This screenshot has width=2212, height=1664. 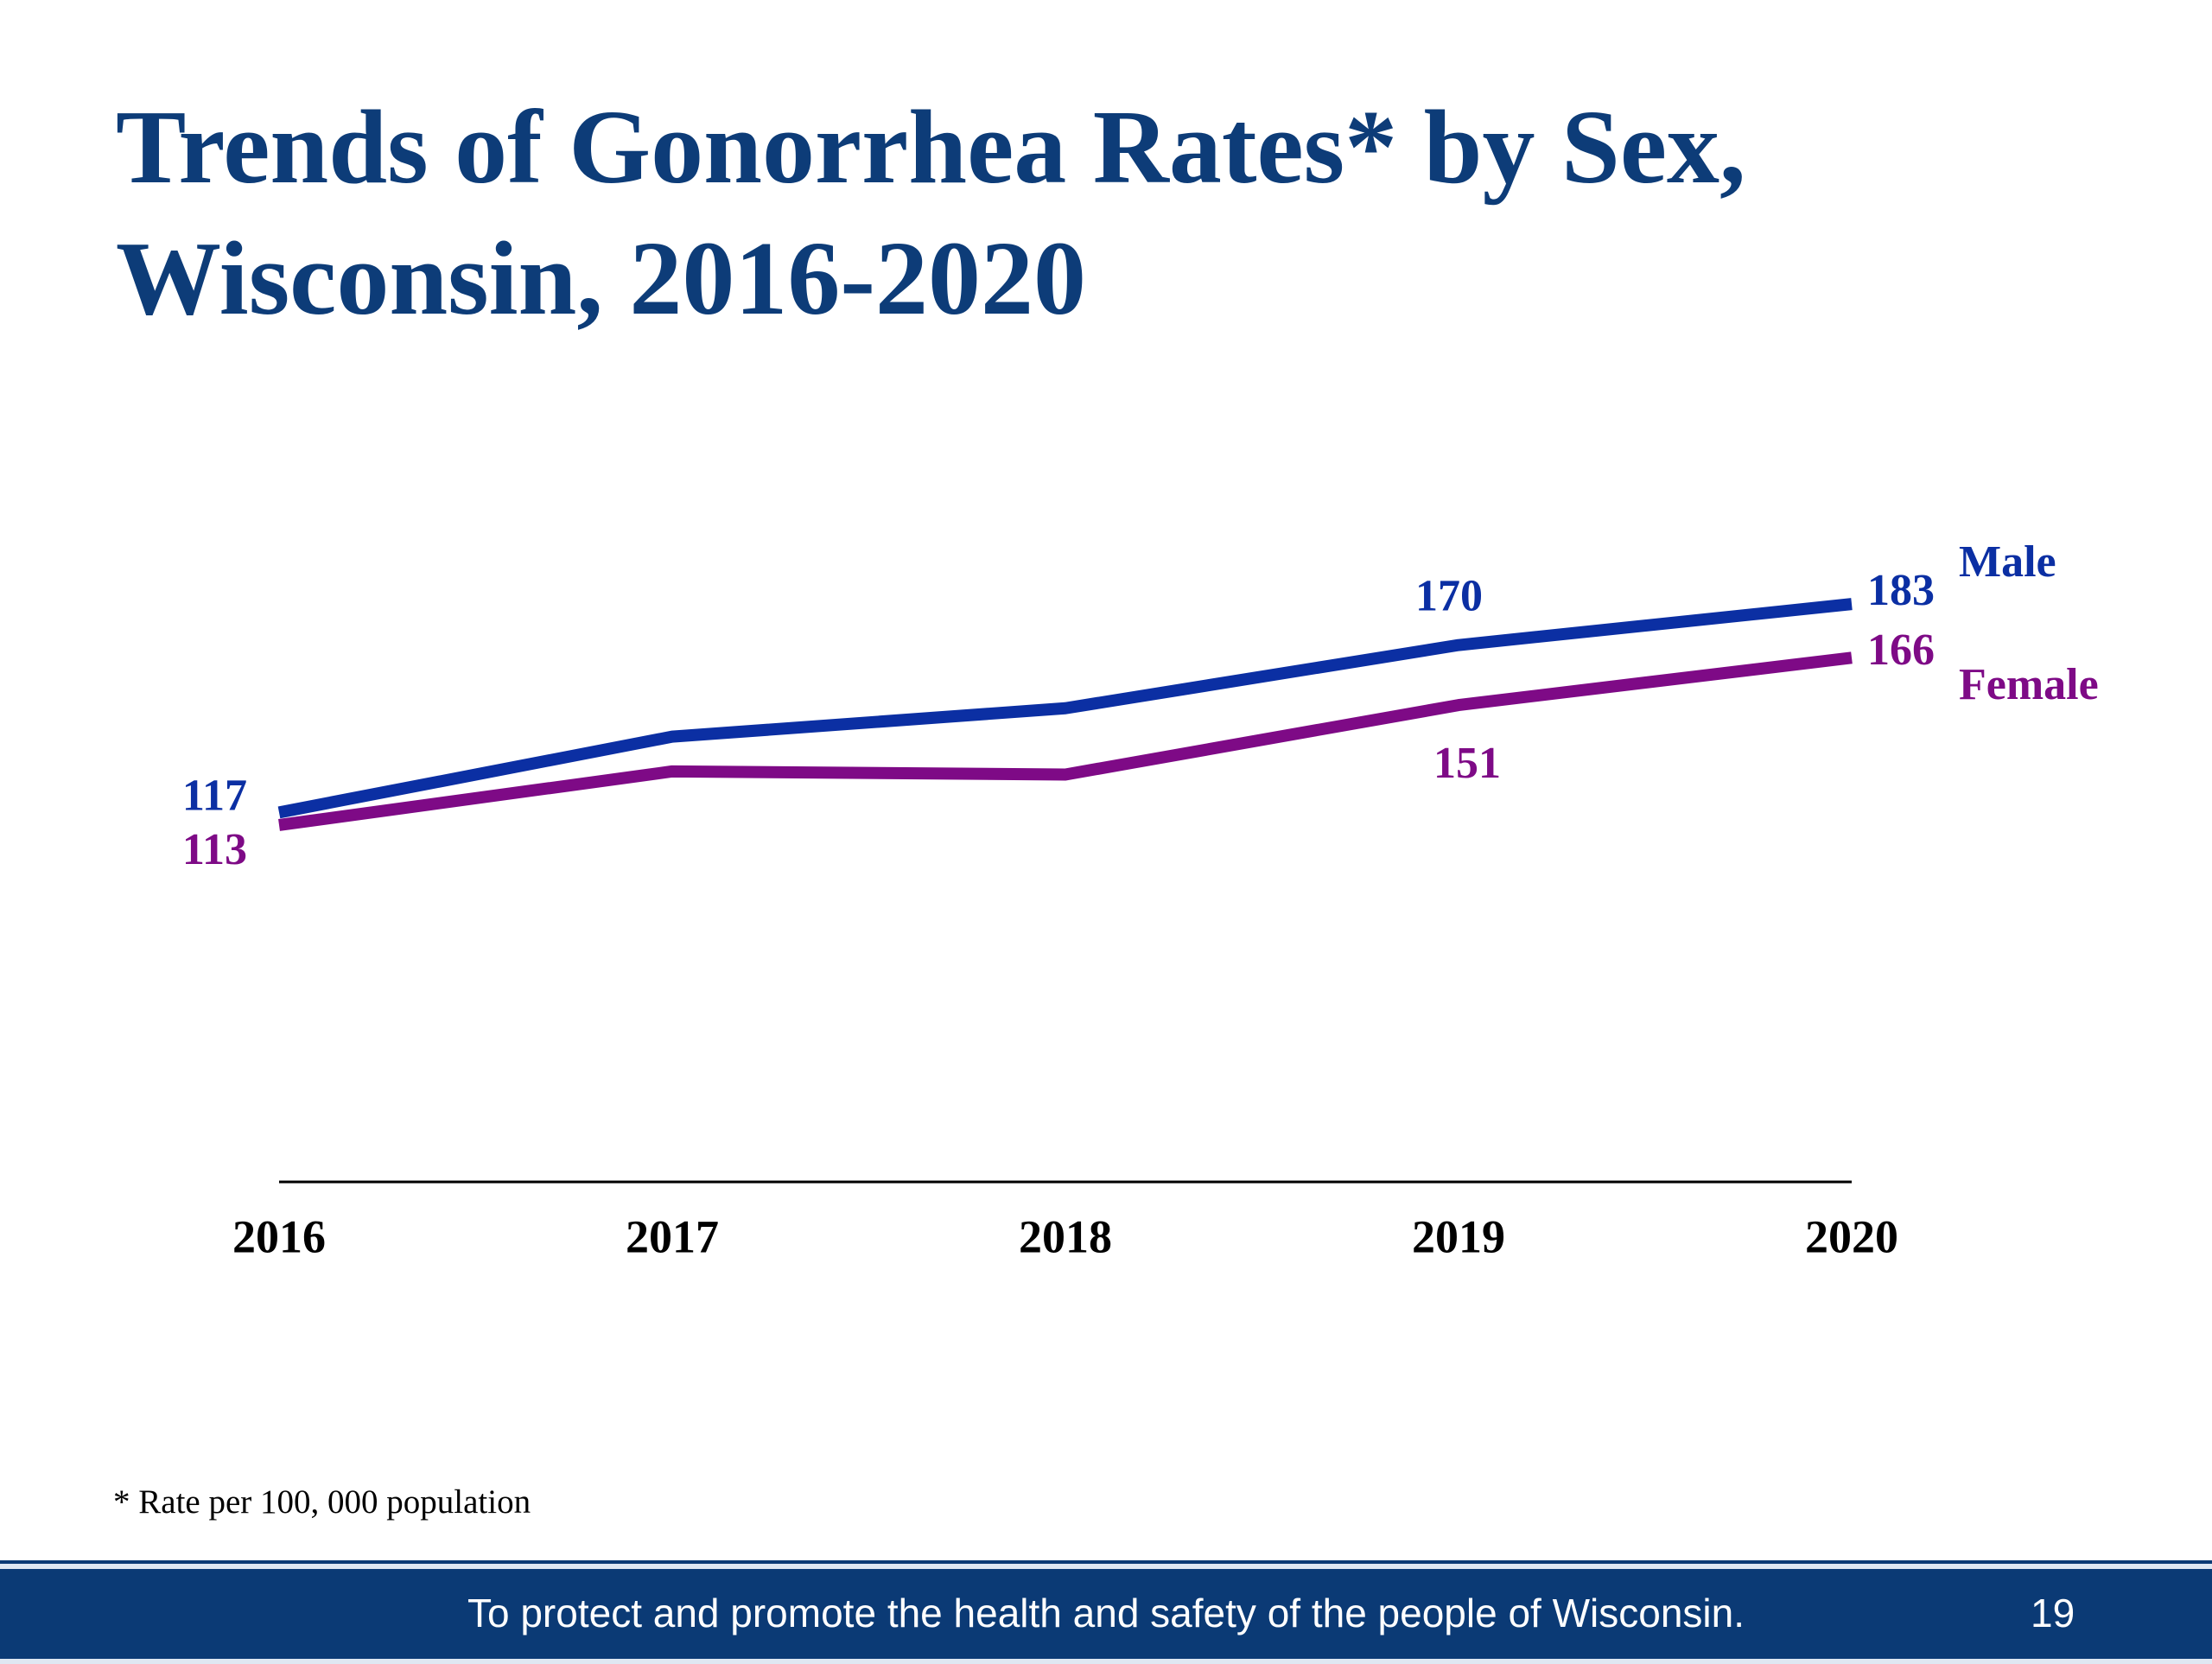 I want to click on data-label: 166, so click(x=1901, y=650).